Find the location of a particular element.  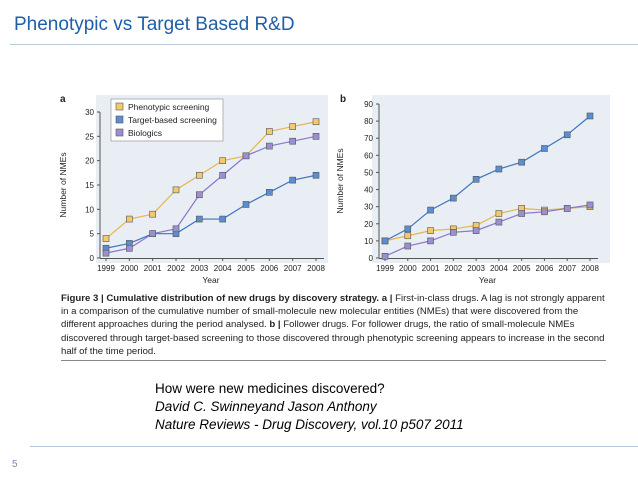

legend-box is located at coordinates (167, 120).